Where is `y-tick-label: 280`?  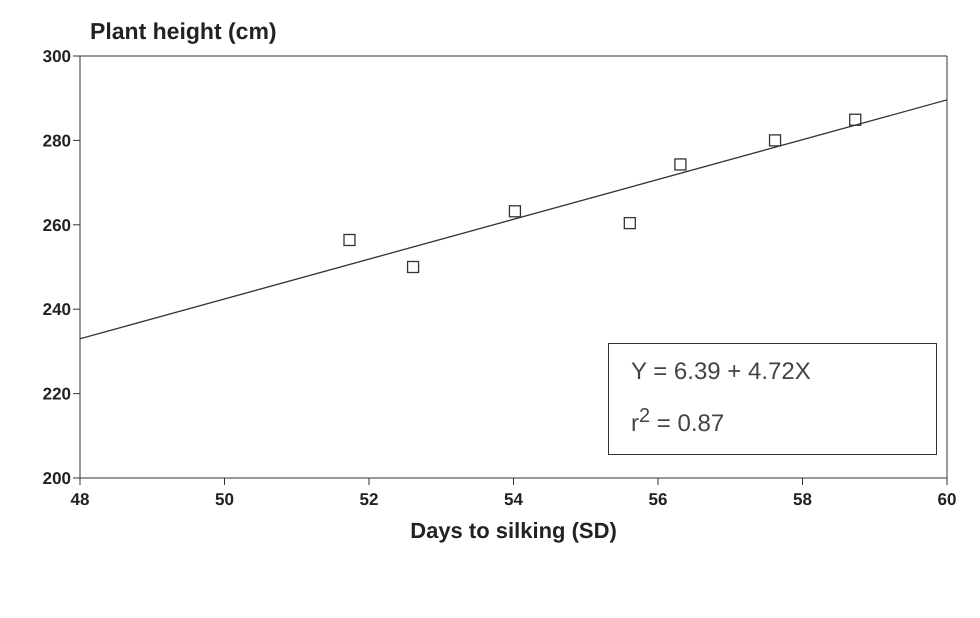
y-tick-label: 280 is located at coordinates (56, 140).